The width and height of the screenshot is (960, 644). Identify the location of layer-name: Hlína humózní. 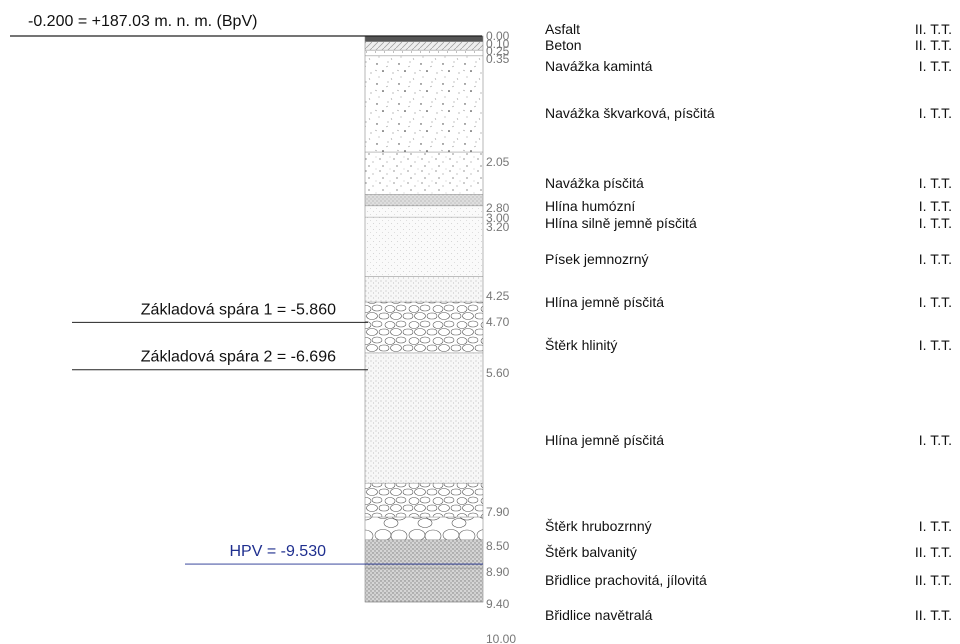
(590, 206).